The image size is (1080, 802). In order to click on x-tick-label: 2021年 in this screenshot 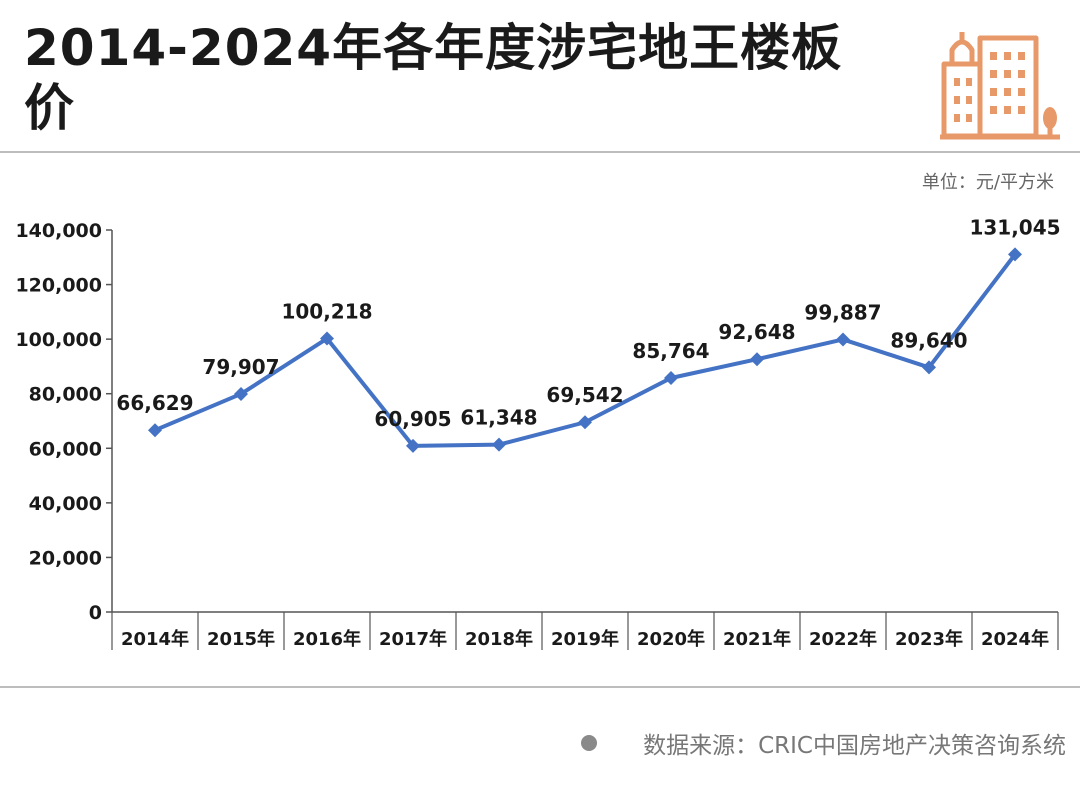, I will do `click(757, 639)`.